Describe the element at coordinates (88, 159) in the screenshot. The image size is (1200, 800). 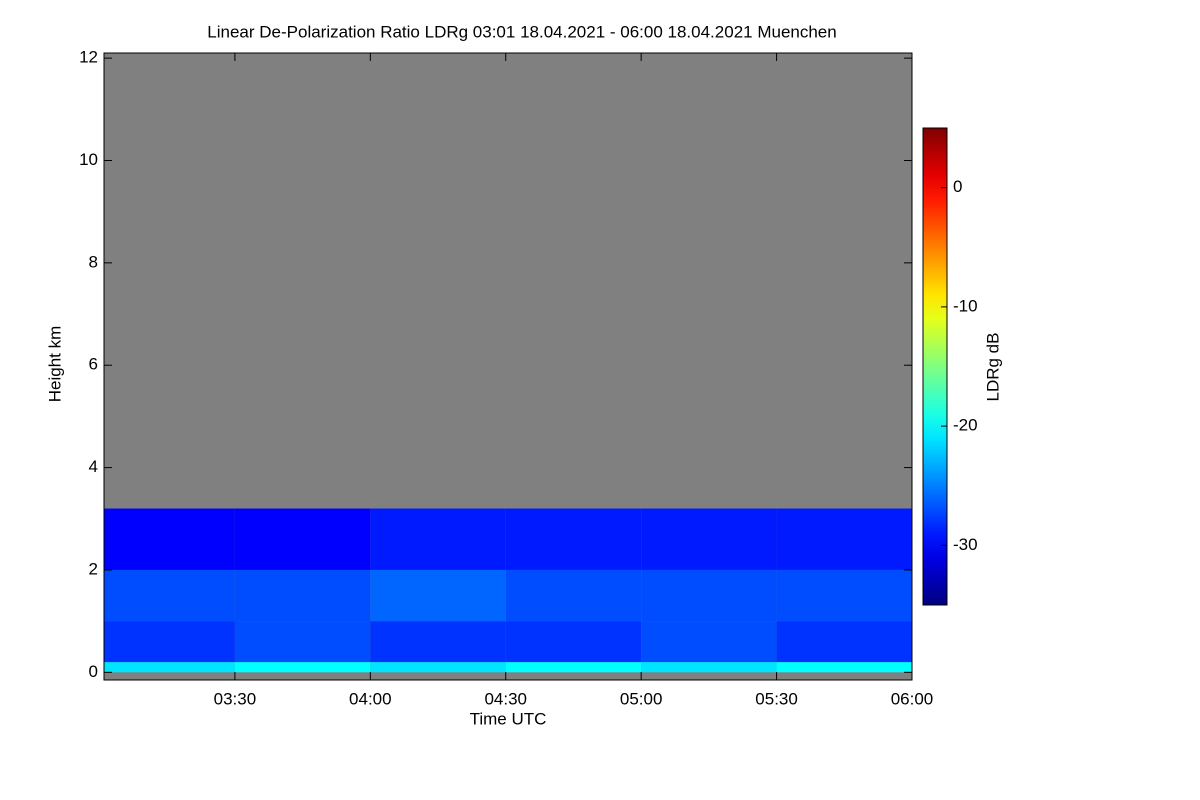
I see `y-tick-label: 10` at that location.